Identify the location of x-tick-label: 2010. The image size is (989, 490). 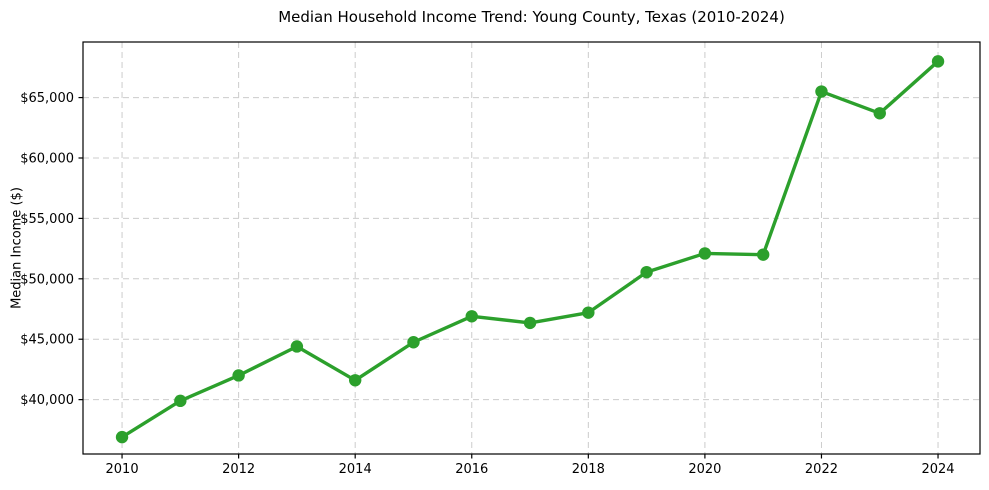
(122, 469).